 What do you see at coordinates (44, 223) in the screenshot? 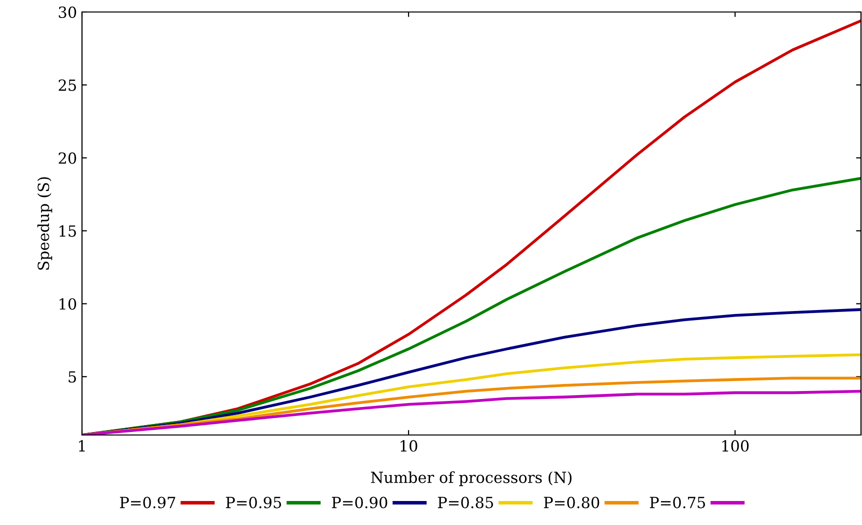
I see `y-axis-title: Speedup (S)` at bounding box center [44, 223].